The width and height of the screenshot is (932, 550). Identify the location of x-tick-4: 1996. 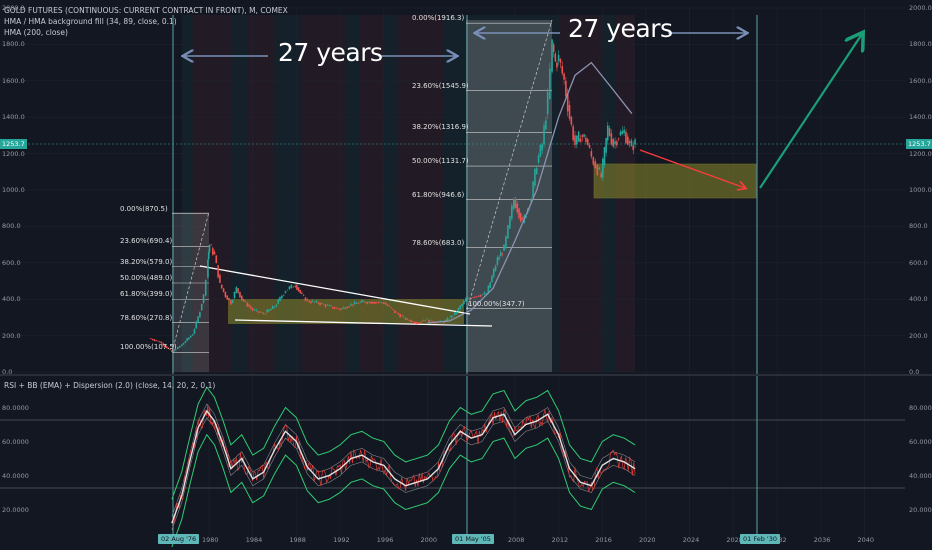
(385, 540).